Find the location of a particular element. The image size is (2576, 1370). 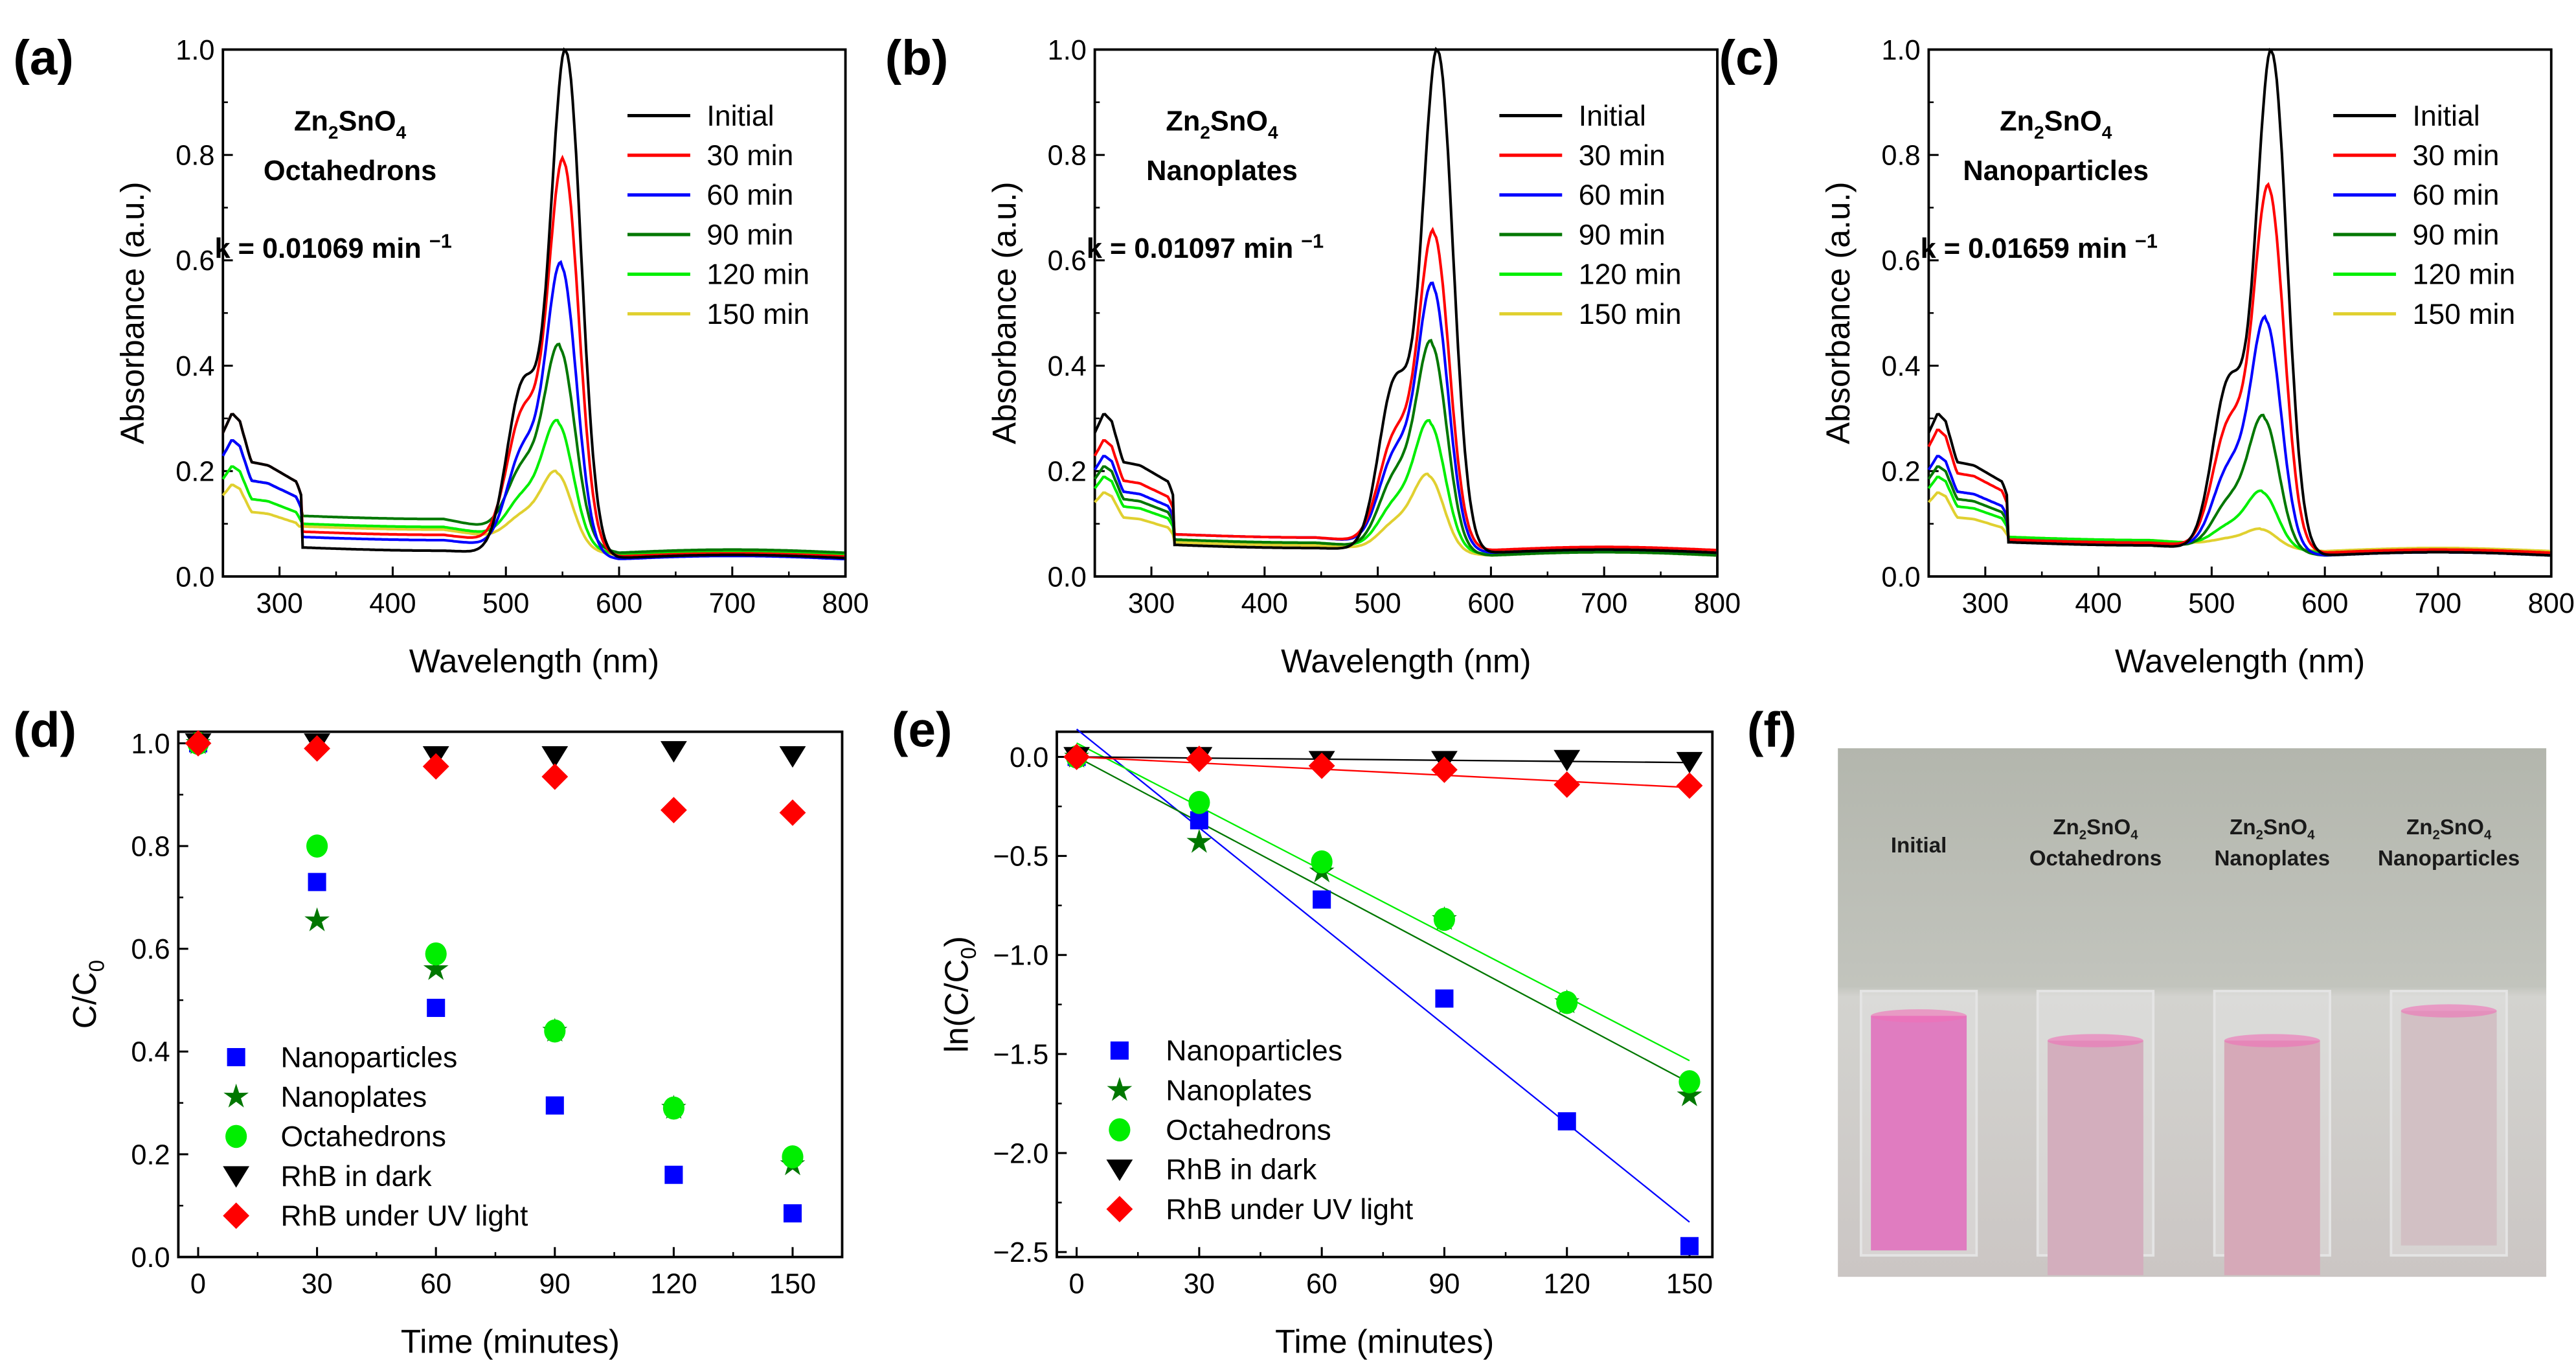

rate-constant-label: k = 0.01097 min −1 is located at coordinates (1205, 247).